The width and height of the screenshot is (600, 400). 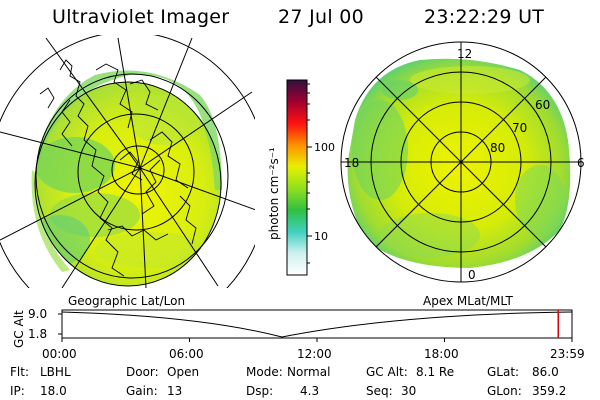 I want to click on status-gain-value: 13, so click(x=175, y=391).